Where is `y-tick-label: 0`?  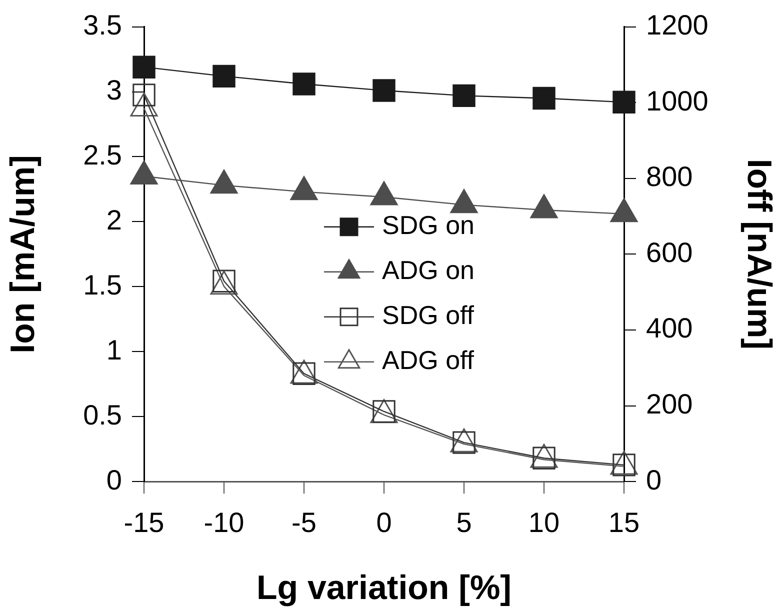
y-tick-label: 0 is located at coordinates (114, 480).